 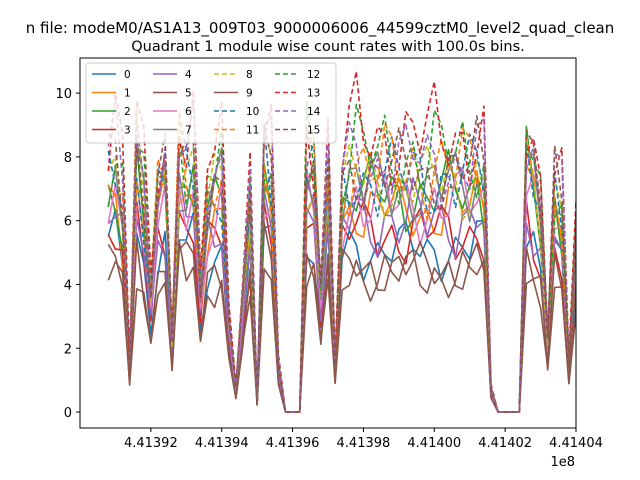 I want to click on y-axis: 0 2 4 6 8 10, so click(x=67, y=254).